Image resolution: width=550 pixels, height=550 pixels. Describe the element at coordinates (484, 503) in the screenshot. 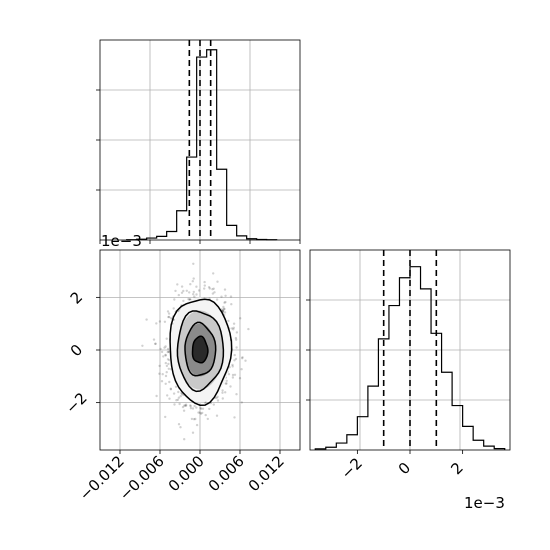

I see `x-exponent-label: 1e−3` at that location.